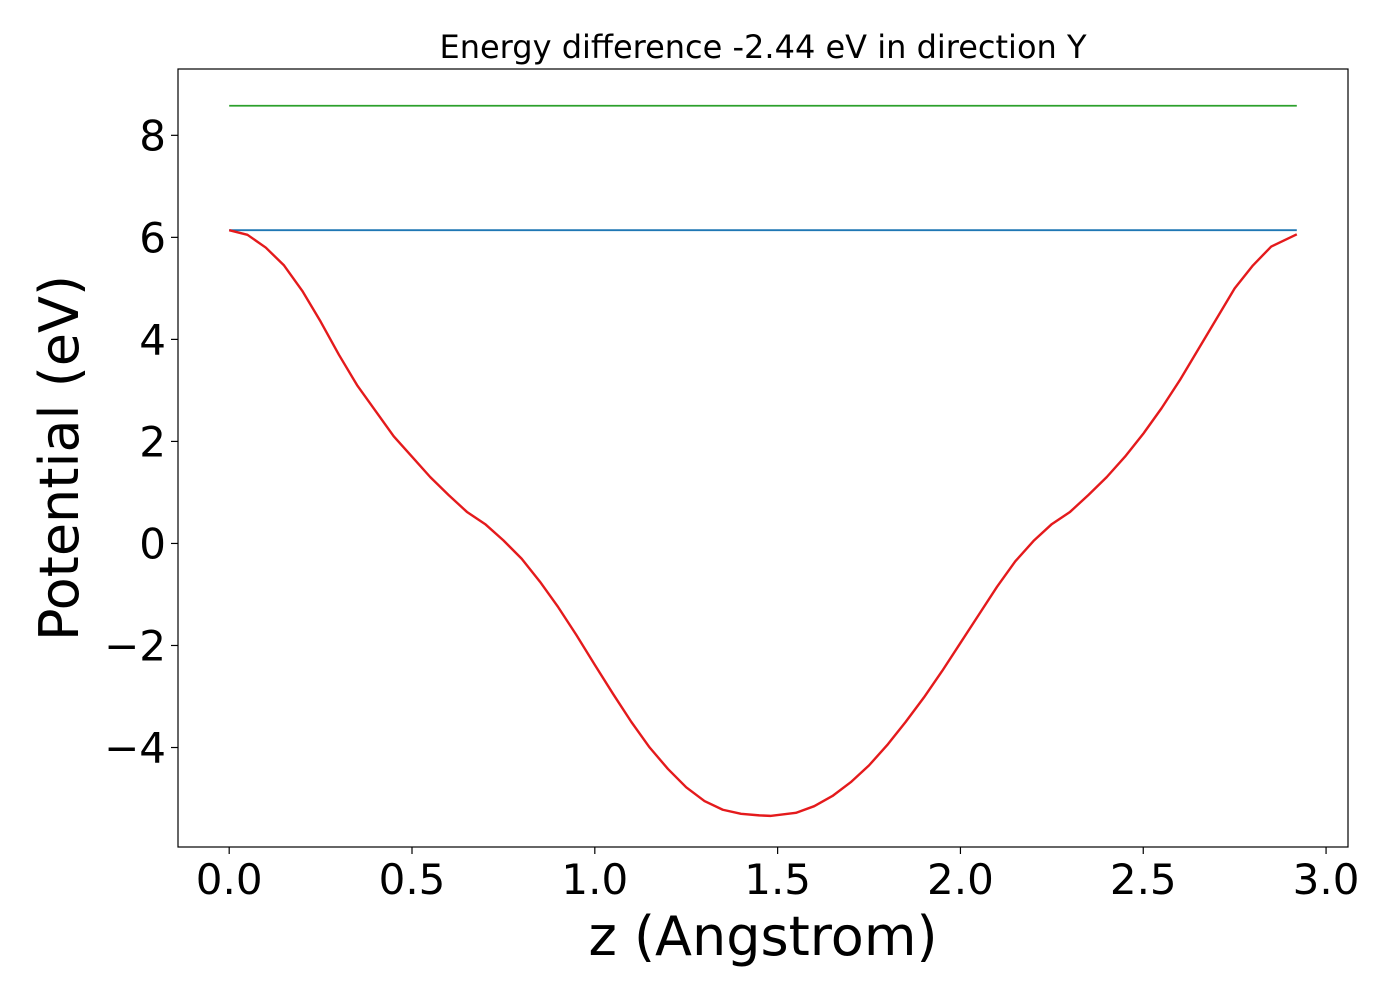  What do you see at coordinates (152, 543) in the screenshot?
I see `y-tick-label: 0` at bounding box center [152, 543].